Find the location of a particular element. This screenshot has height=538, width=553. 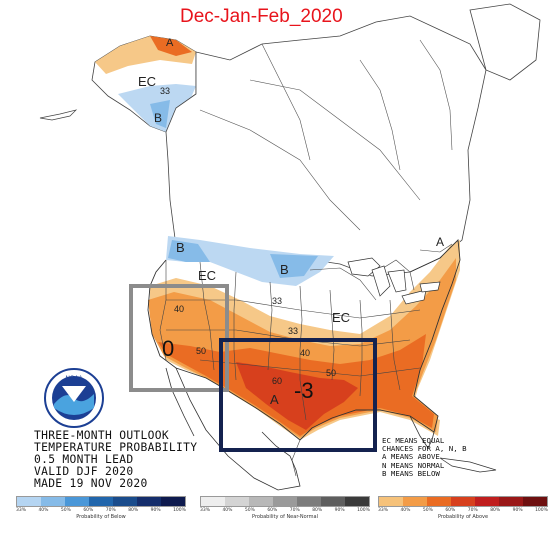

label-33-alaska: 33 is located at coordinates (165, 91).